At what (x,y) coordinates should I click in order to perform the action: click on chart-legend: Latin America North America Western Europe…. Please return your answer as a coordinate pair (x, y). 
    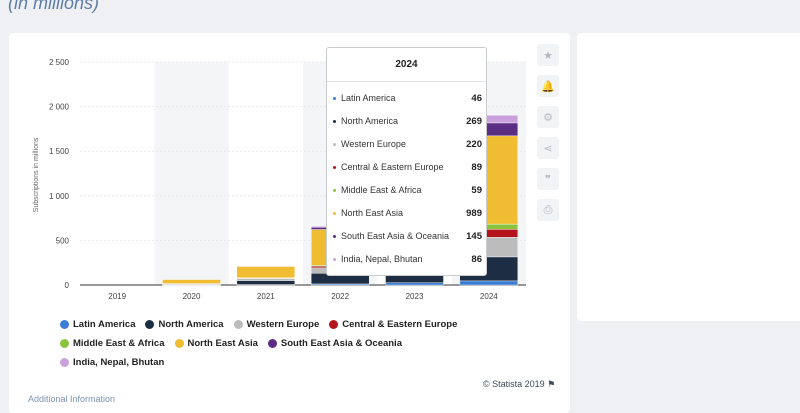
    Looking at the image, I should click on (275, 347).